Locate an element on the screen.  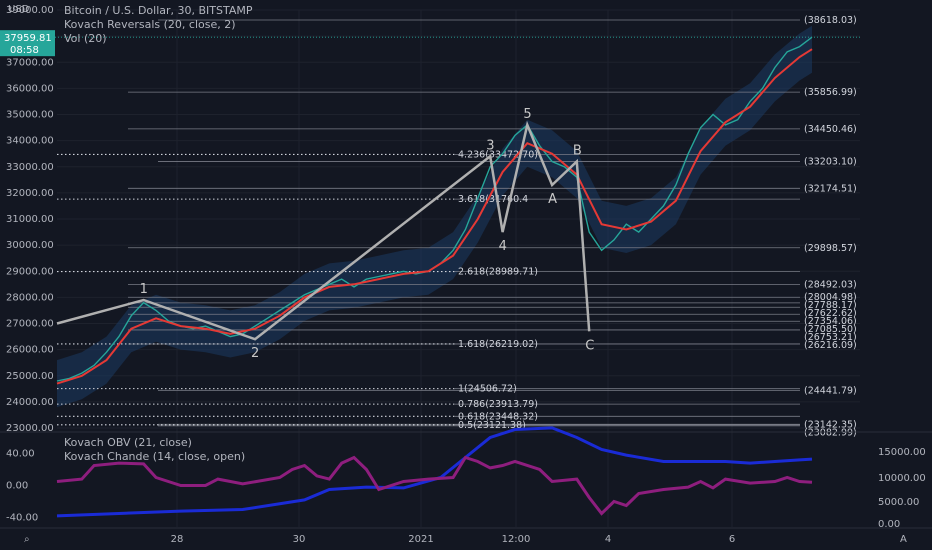
level-label: (27085.50) is located at coordinates (830, 329).